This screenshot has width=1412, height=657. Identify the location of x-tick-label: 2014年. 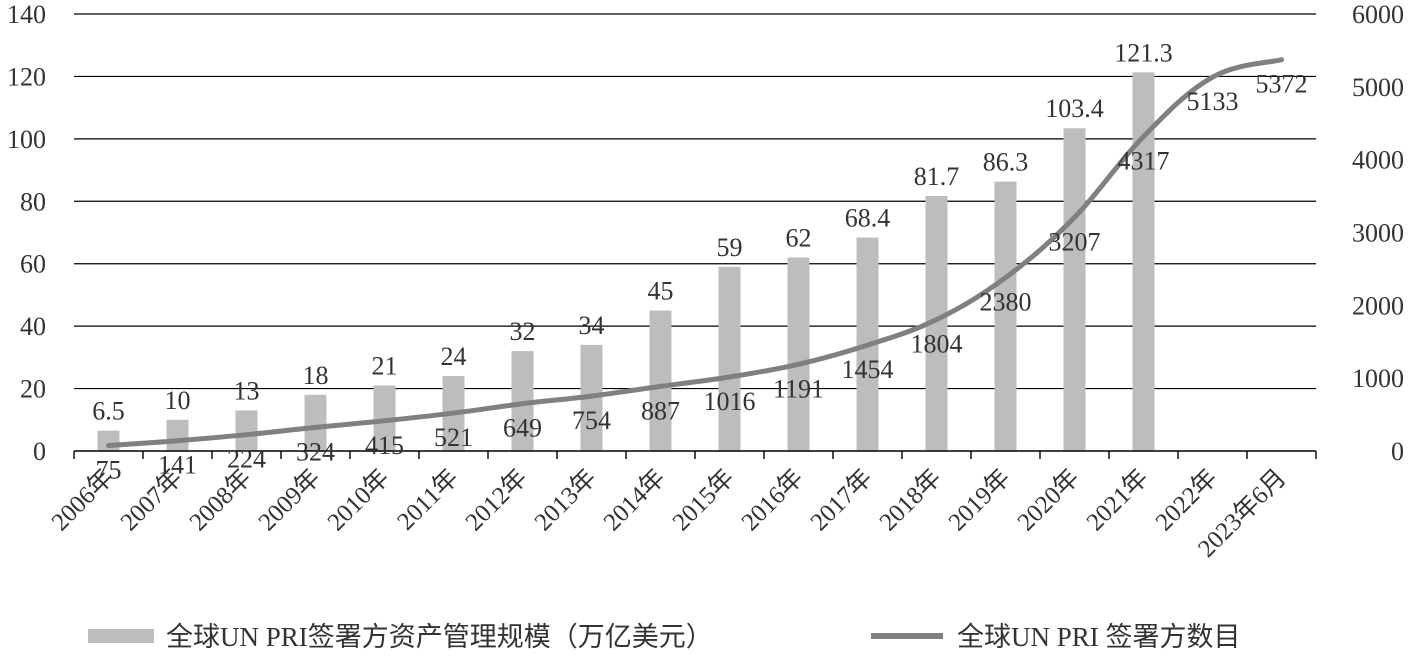
(634, 499).